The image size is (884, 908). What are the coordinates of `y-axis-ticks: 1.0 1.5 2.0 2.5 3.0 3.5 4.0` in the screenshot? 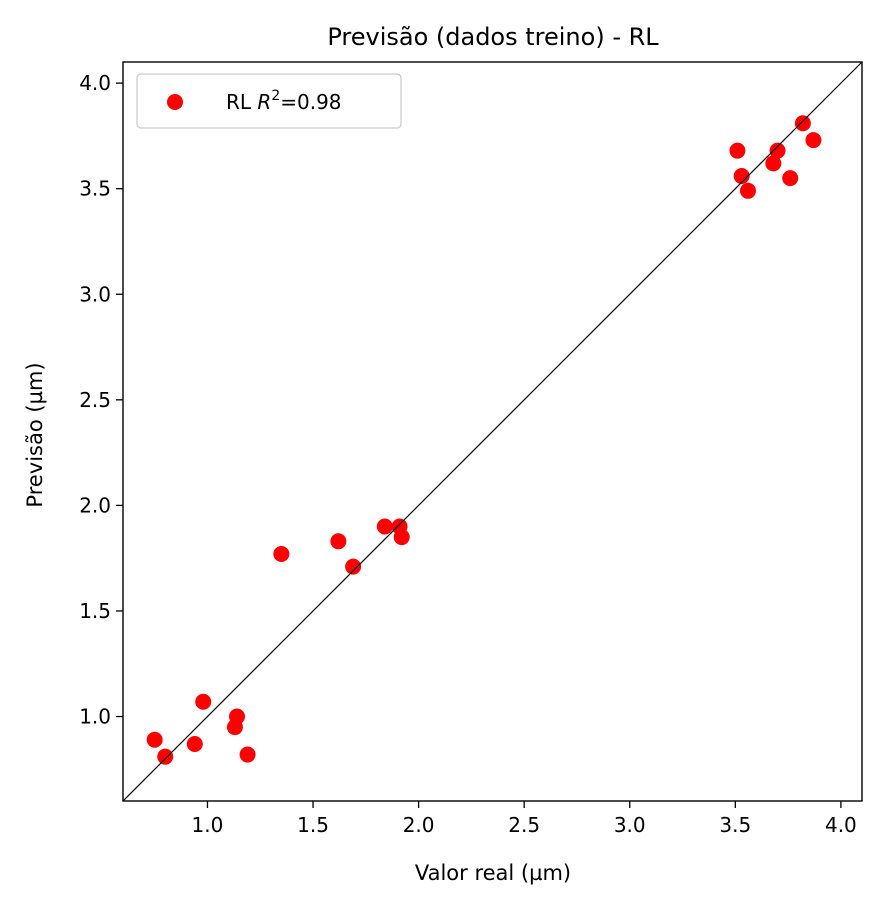 It's located at (101, 400).